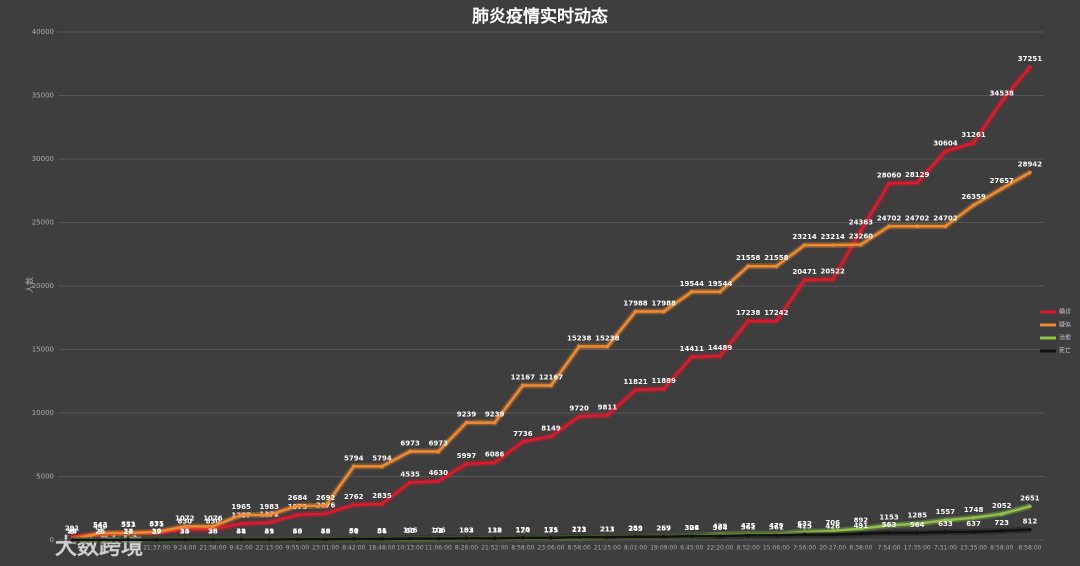 This screenshot has height=566, width=1080. What do you see at coordinates (861, 521) in the screenshot?
I see `data-label: 892` at bounding box center [861, 521].